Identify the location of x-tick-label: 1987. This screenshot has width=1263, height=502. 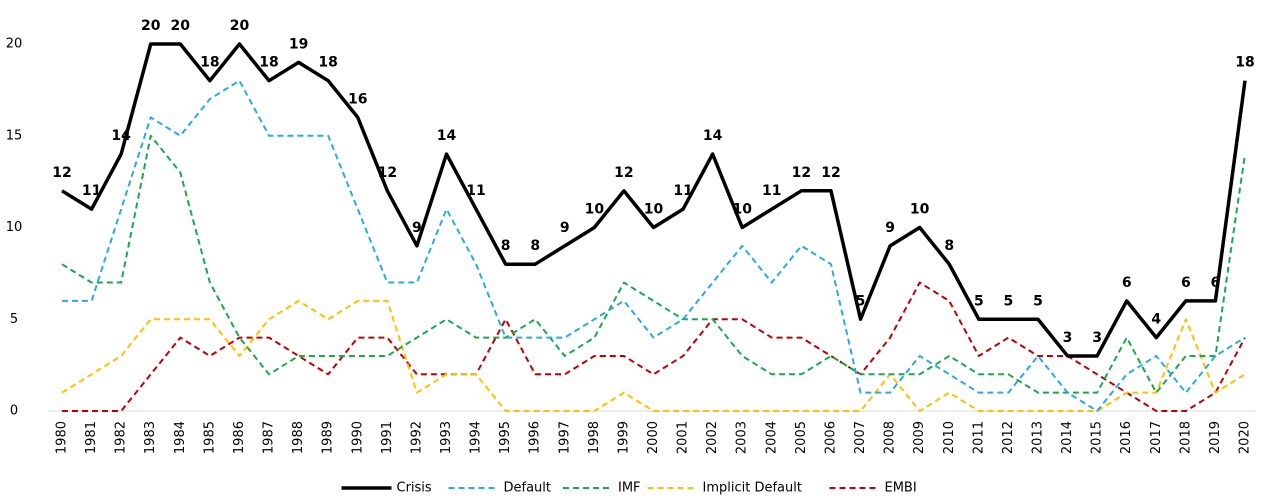
(269, 437).